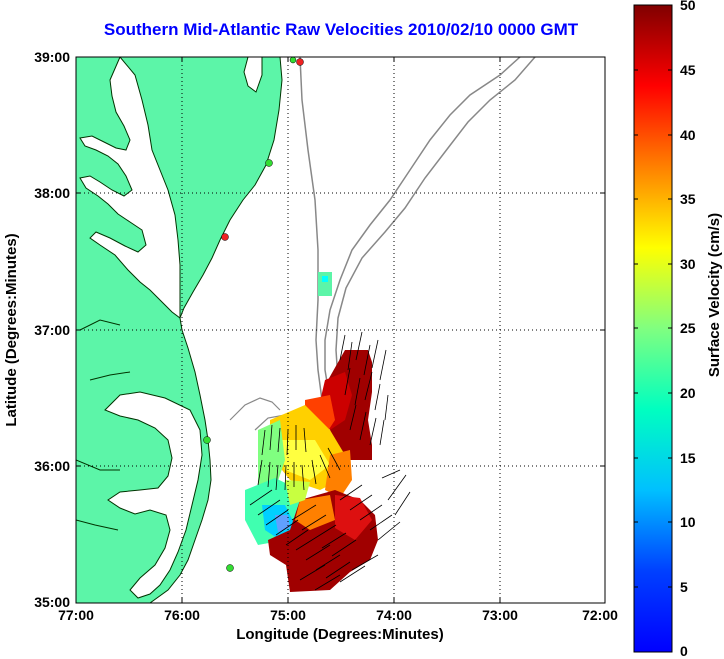  I want to click on pamlico-sound, so click(153, 495).